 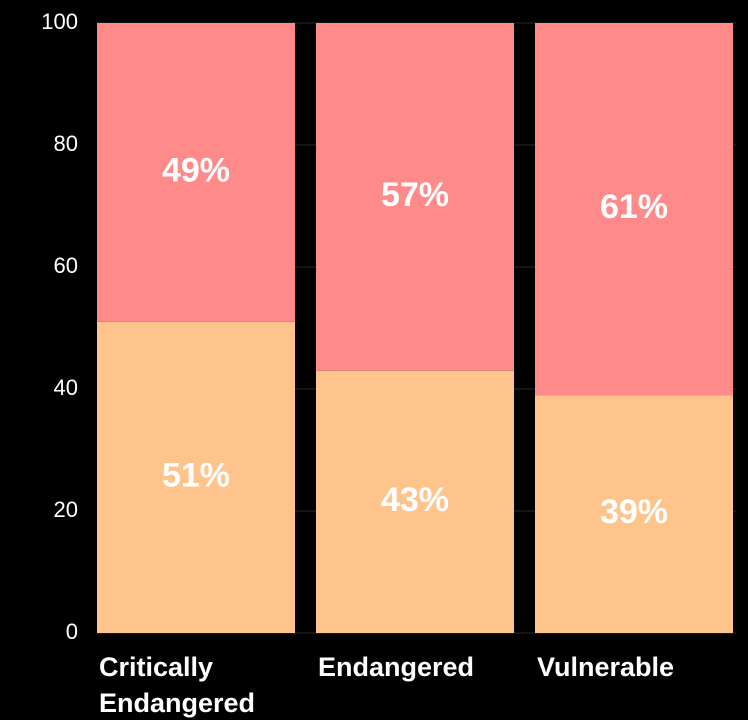 What do you see at coordinates (59, 21) in the screenshot?
I see `y-tick-label-100: 100` at bounding box center [59, 21].